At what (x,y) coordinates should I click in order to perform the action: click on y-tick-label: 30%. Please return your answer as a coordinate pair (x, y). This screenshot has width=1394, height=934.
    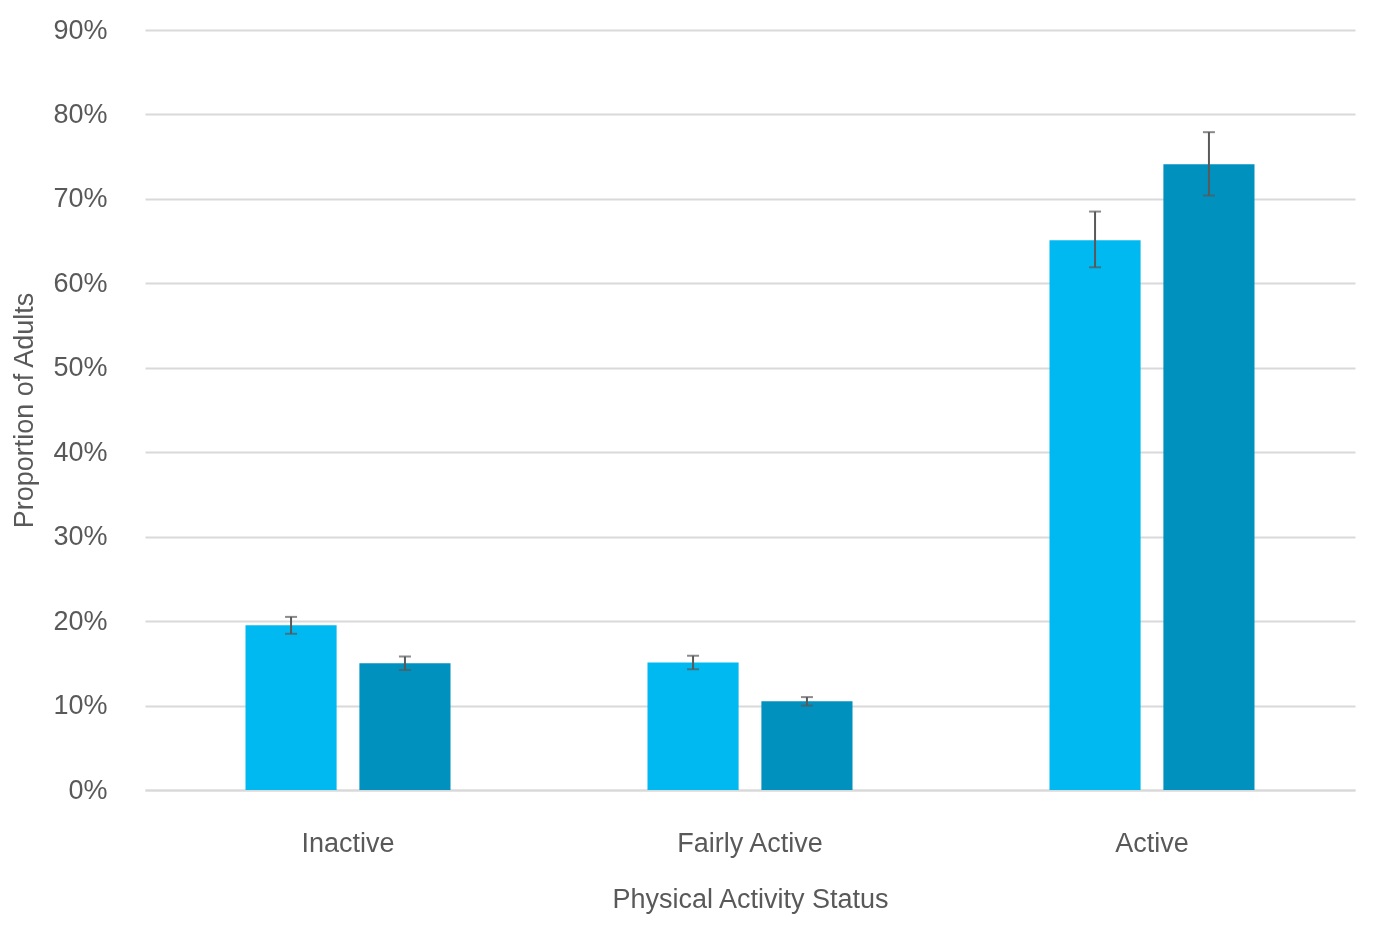
    Looking at the image, I should click on (80, 536).